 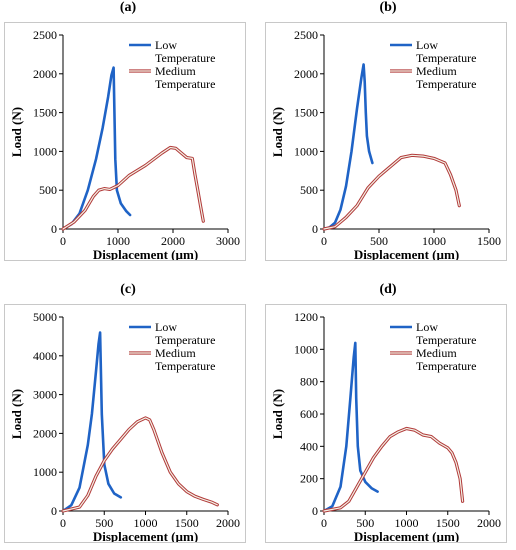 I want to click on y-tick-label: 200, so click(x=309, y=479).